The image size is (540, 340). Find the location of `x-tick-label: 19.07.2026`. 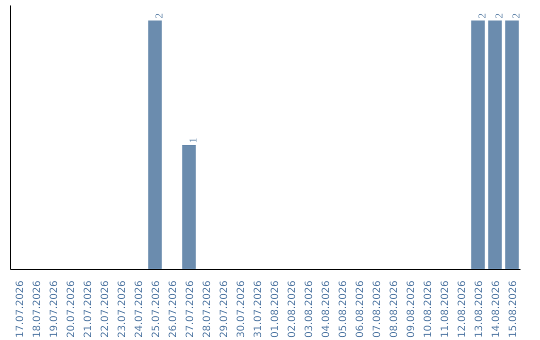

x-tick-label: 19.07.2026 is located at coordinates (54, 309).